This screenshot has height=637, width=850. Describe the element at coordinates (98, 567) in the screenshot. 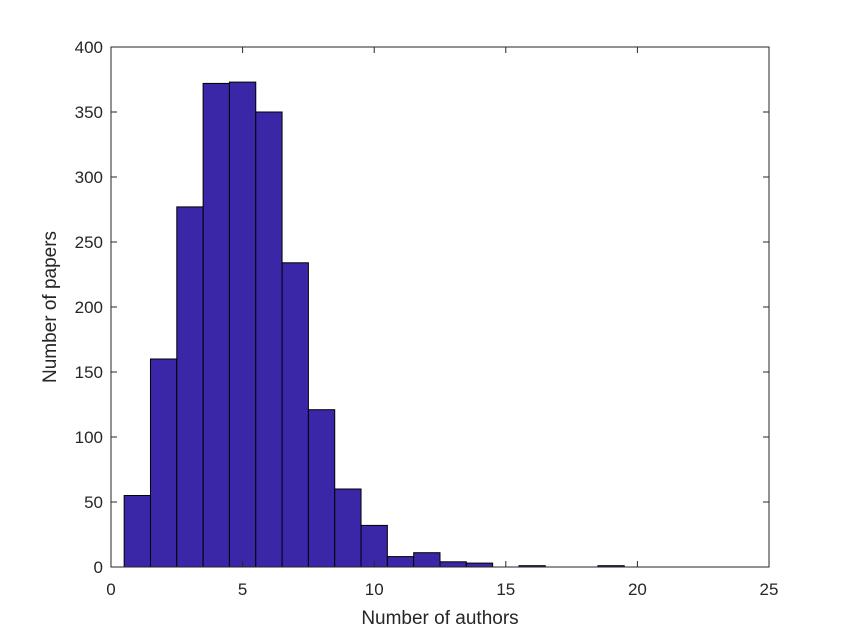

I see `y-tick-label: 0` at that location.